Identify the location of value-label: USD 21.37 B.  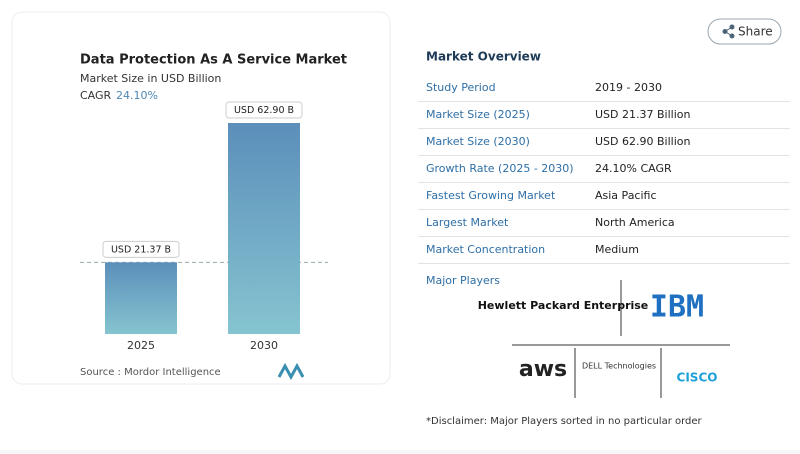
(141, 249).